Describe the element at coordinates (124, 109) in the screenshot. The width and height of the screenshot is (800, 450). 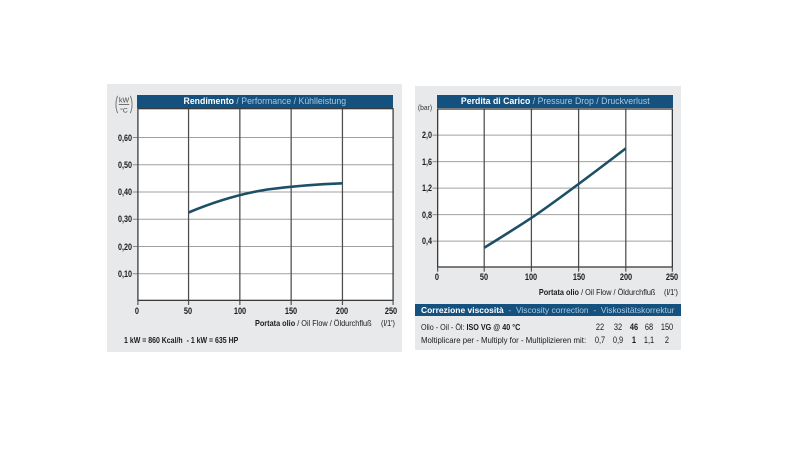
I see `svg-text: °C` at that location.